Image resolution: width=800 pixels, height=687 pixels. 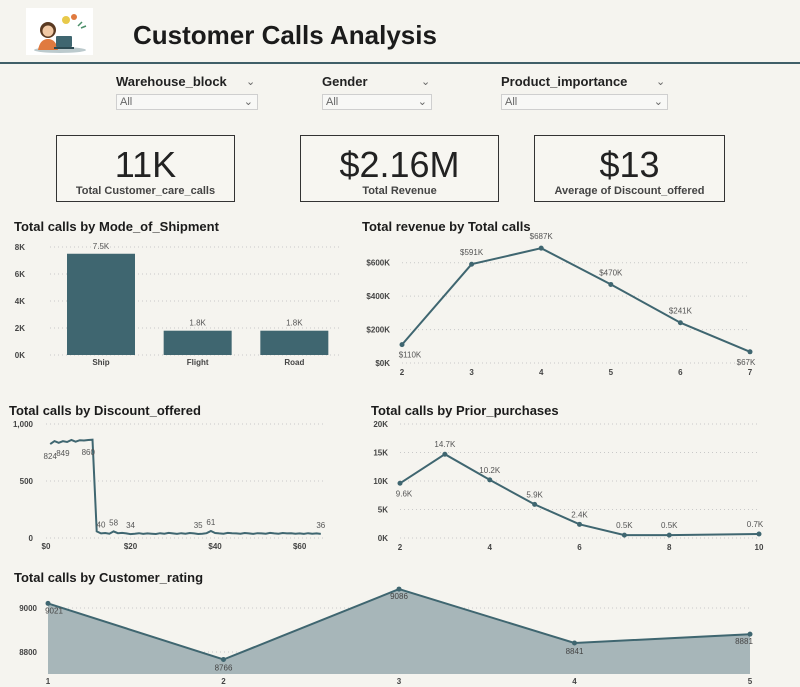 I want to click on y-tick-label: 1,000, so click(x=23, y=424).